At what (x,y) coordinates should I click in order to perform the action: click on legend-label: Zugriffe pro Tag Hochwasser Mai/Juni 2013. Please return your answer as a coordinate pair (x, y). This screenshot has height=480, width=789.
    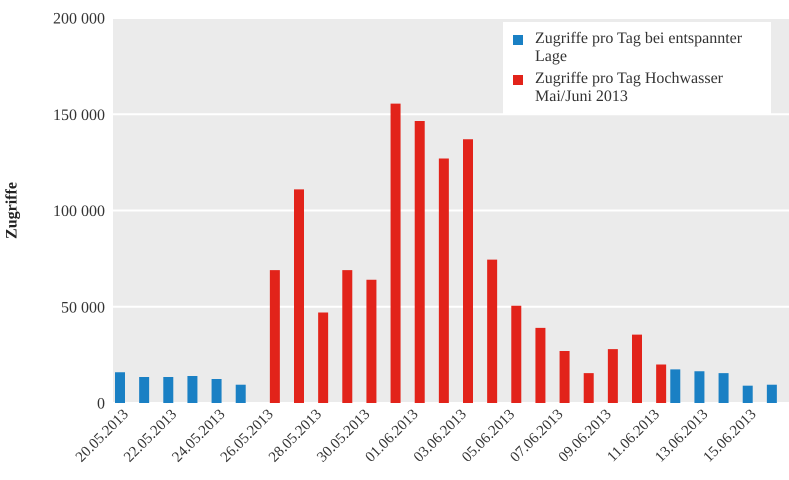
    Looking at the image, I should click on (629, 88).